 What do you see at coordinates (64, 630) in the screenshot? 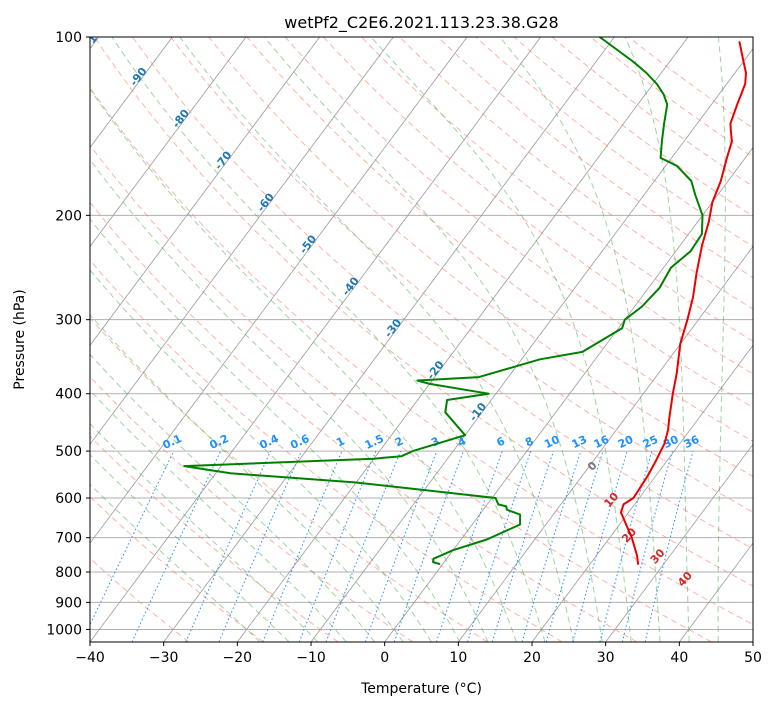
I see `y-tick-label: 1000` at bounding box center [64, 630].